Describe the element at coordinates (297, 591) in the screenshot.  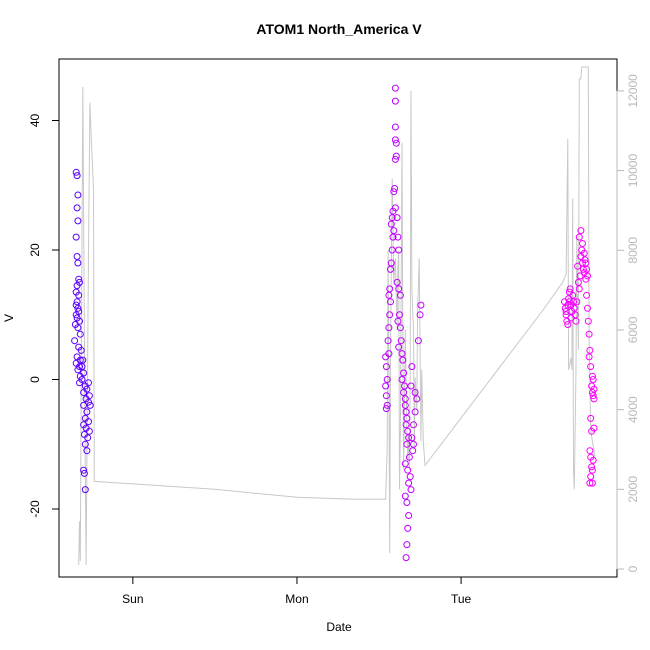
I see `x-axis: Sun Mon Tue` at that location.